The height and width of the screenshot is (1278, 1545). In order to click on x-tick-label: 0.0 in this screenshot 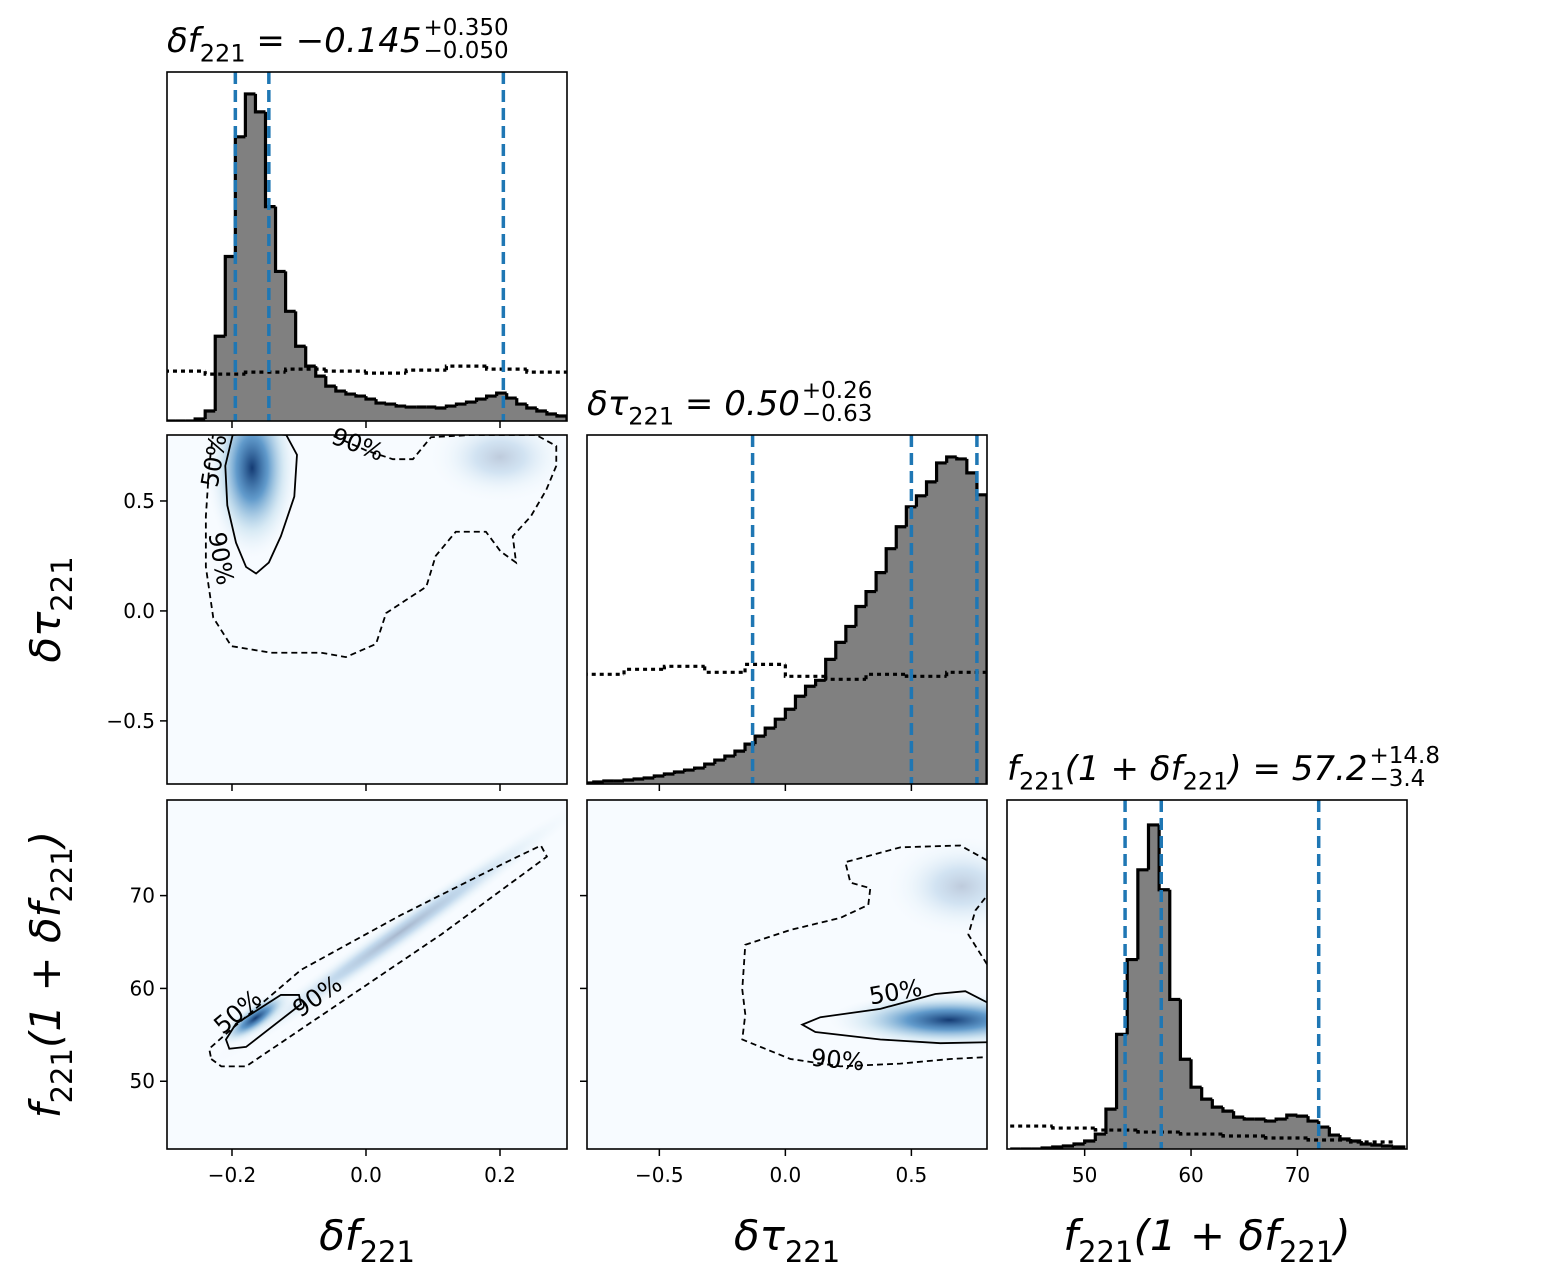, I will do `click(785, 1175)`.